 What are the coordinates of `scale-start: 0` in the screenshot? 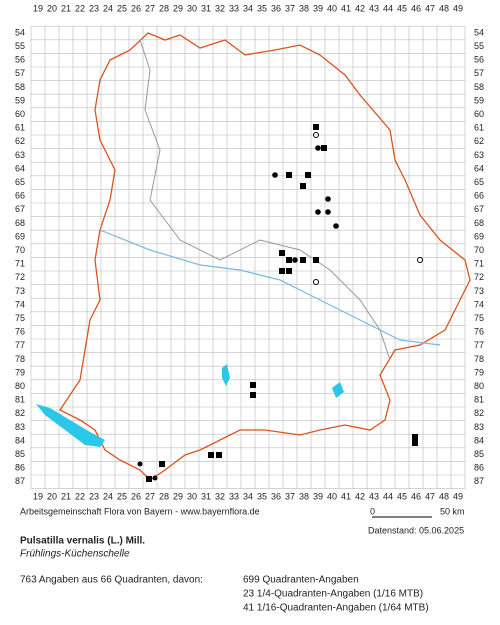 It's located at (372, 511).